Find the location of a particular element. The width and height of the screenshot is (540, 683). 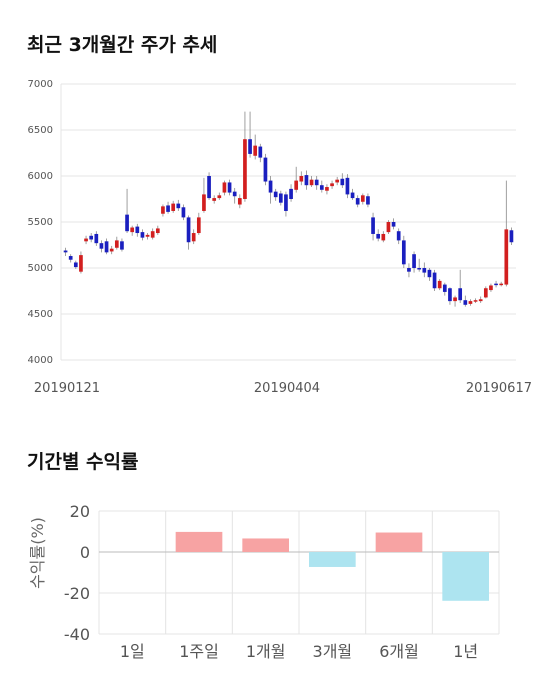

candle-y-tick: 5500 is located at coordinates (40, 222).